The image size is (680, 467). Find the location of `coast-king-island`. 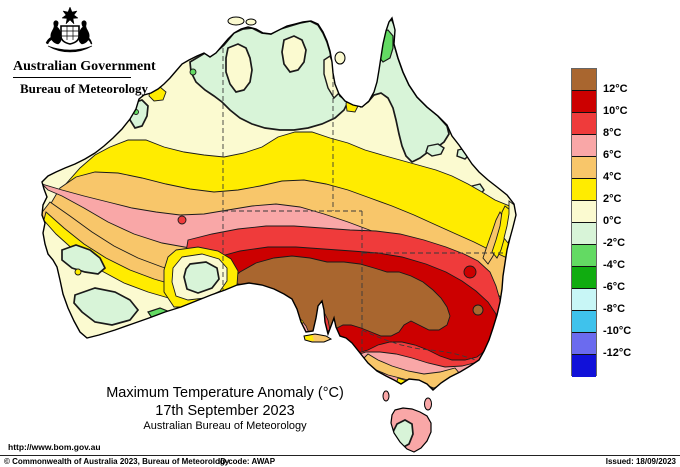

coast-king-island is located at coordinates (386, 396).